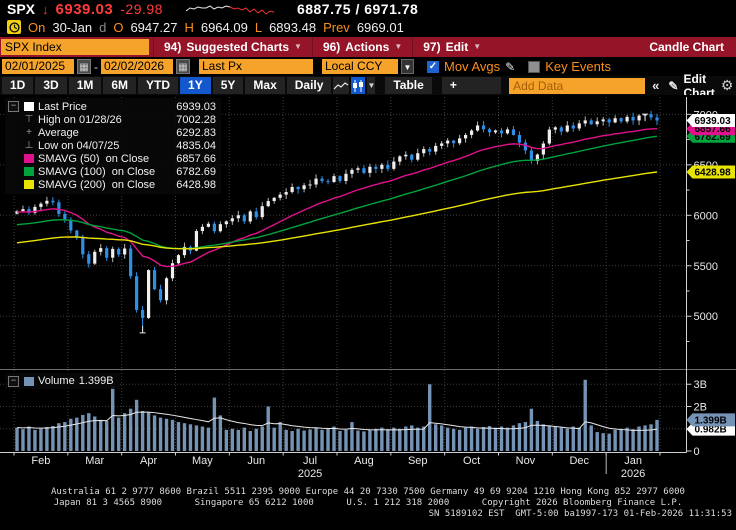 The width and height of the screenshot is (736, 530). I want to click on table-button: Table, so click(408, 85).